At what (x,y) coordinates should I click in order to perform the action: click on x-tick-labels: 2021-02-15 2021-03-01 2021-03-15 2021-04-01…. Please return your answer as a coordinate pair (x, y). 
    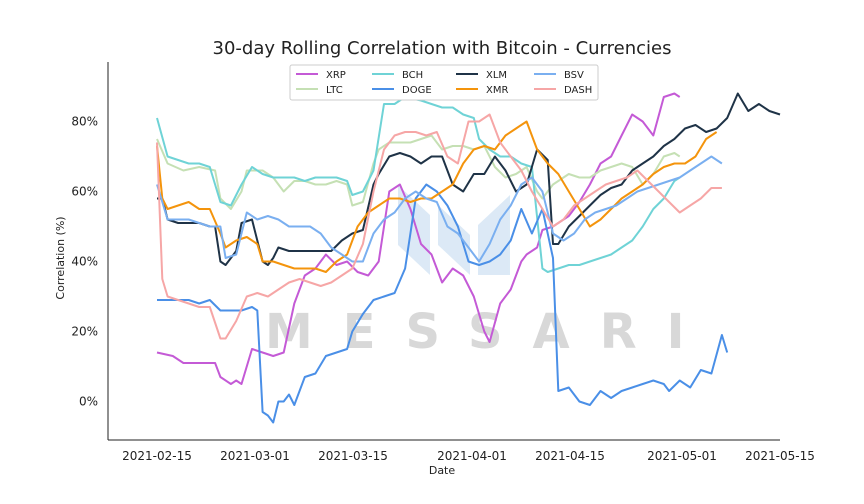
    Looking at the image, I should click on (468, 456).